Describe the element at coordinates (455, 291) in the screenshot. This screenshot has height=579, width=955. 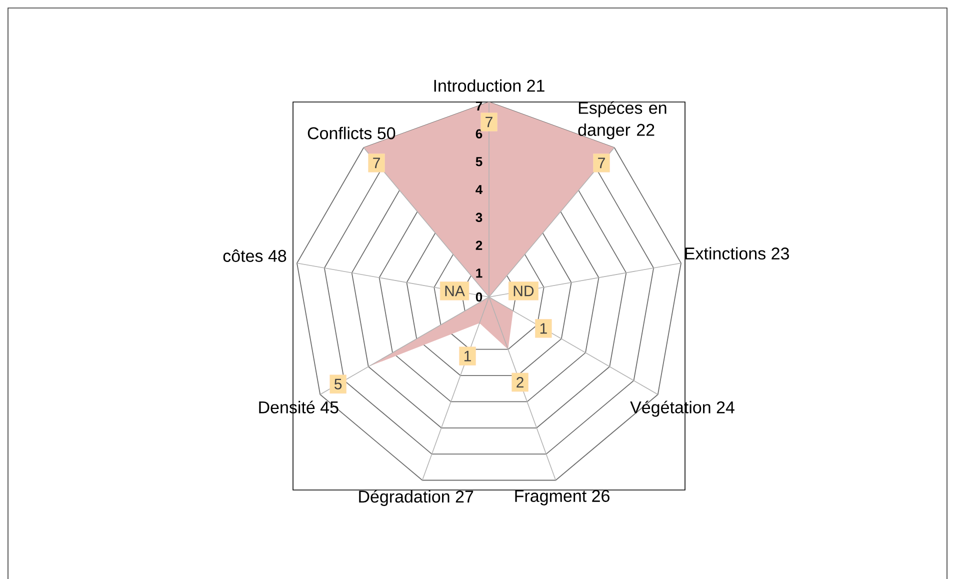
I see `data-label: NA` at that location.